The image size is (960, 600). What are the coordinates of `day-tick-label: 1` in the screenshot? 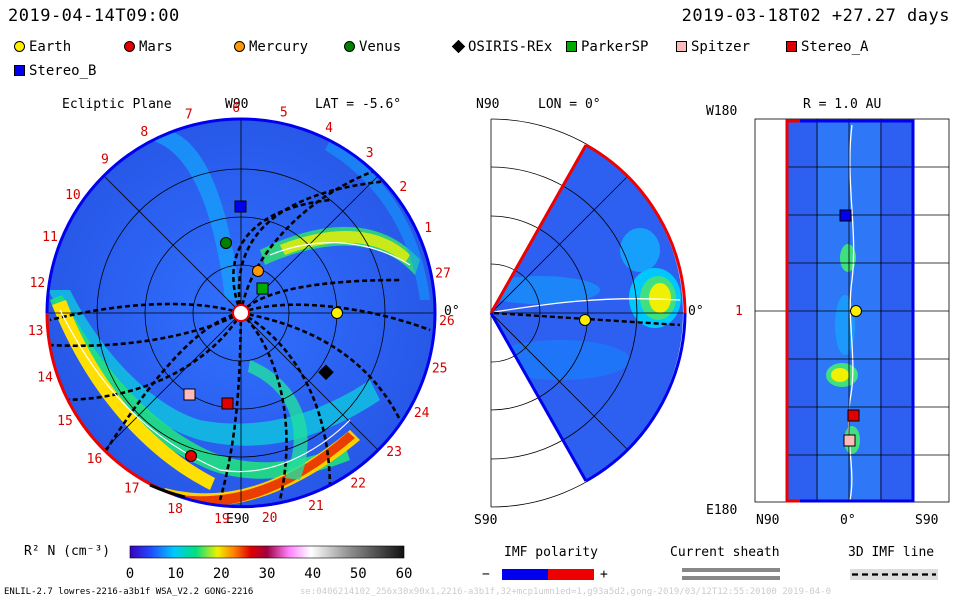 It's located at (428, 228).